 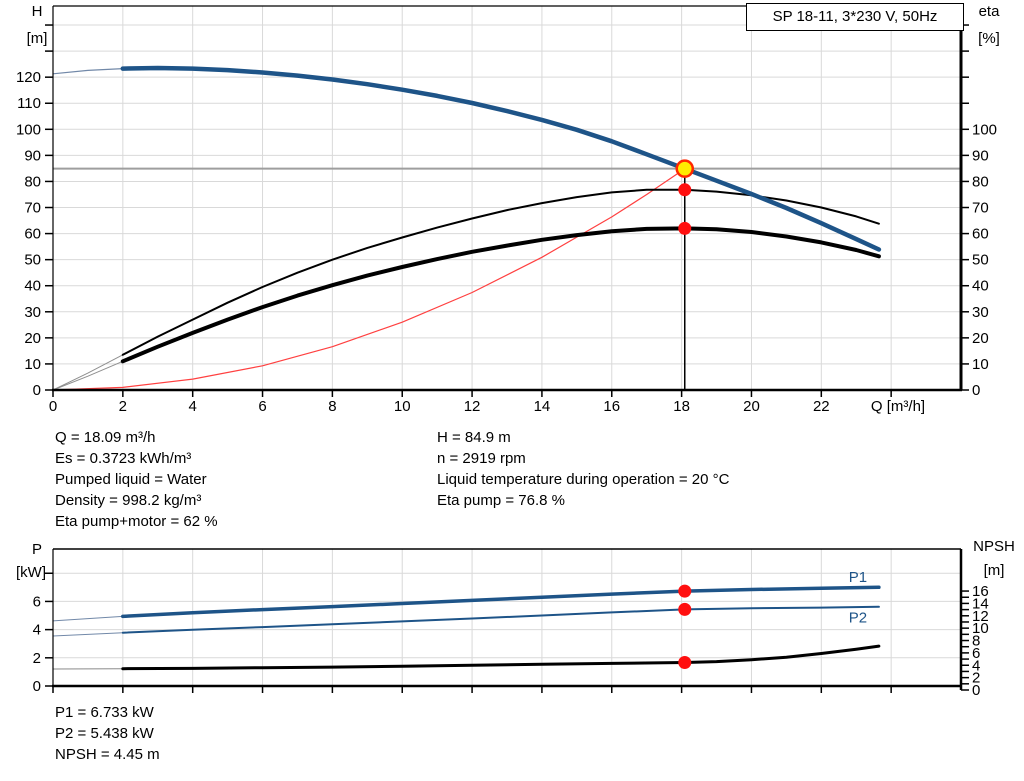 I want to click on summary-line: Pumped liquid = Water, so click(x=131, y=479).